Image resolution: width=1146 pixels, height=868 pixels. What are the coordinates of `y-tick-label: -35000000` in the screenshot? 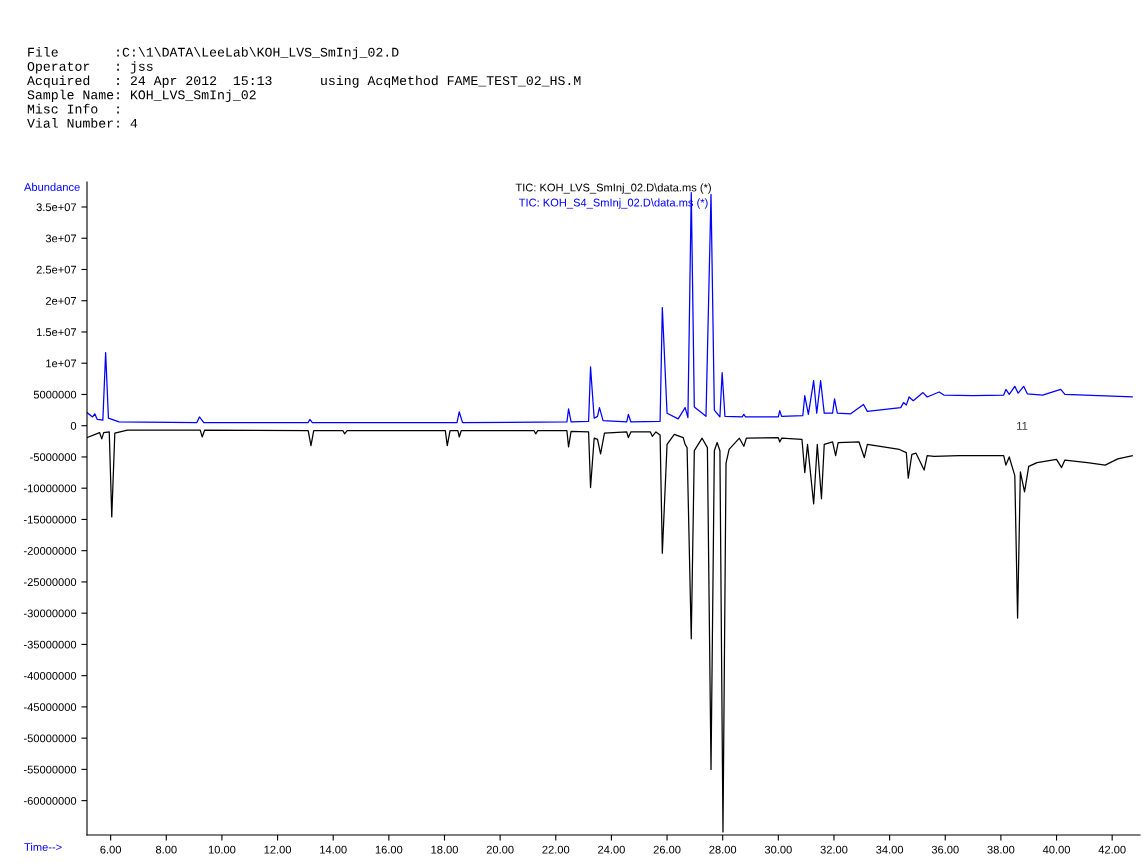 It's located at (50, 644).